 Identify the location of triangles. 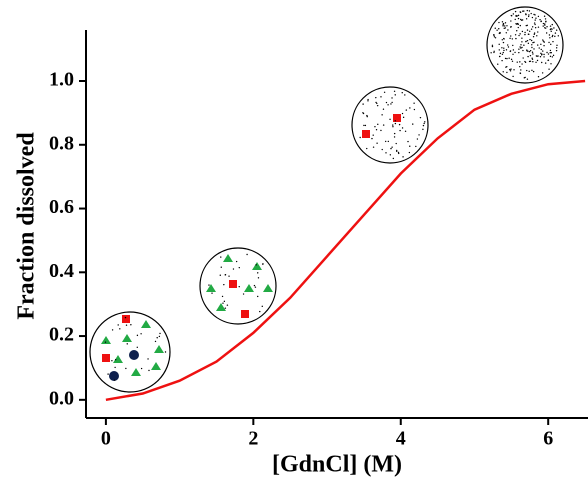
(187, 315).